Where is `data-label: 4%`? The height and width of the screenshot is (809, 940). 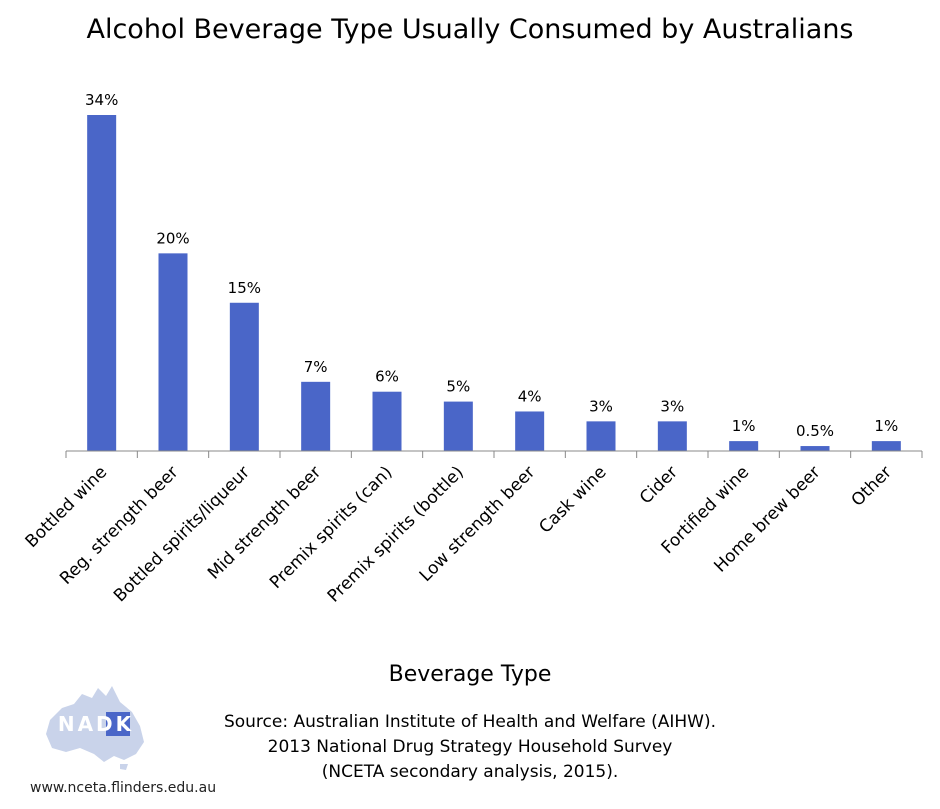
data-label: 4% is located at coordinates (530, 396).